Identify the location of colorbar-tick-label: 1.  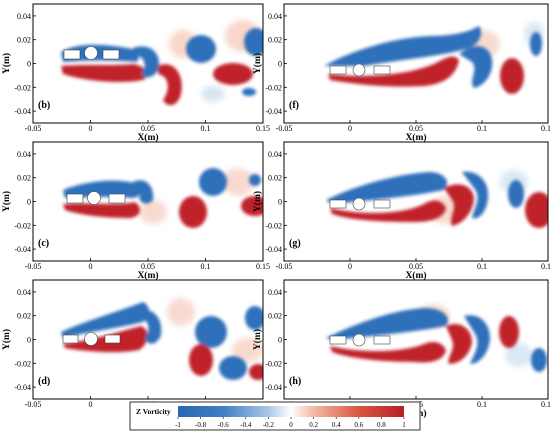
(404, 425).